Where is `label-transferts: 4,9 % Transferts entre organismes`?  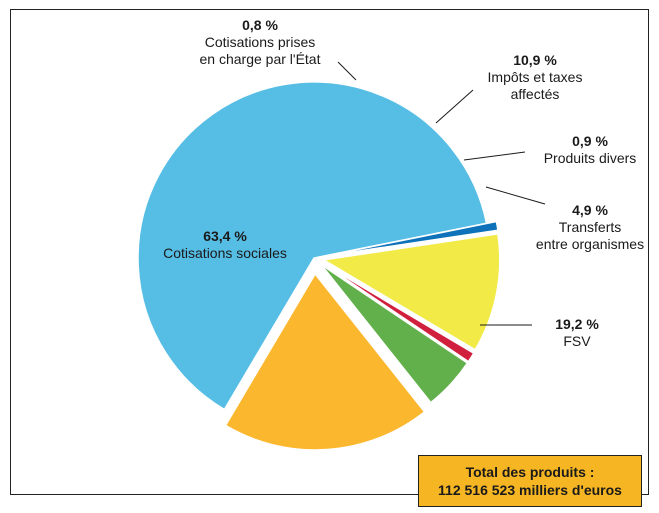
label-transferts: 4,9 % Transferts entre organismes is located at coordinates (589, 227).